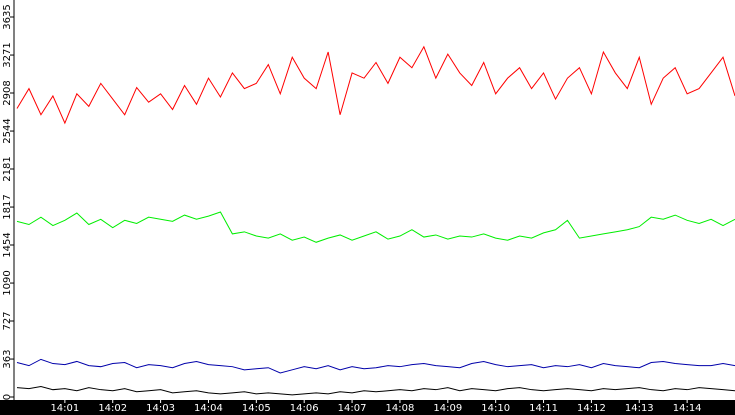 The image size is (735, 415). Describe the element at coordinates (367, 407) in the screenshot. I see `x-axis-strip` at that location.